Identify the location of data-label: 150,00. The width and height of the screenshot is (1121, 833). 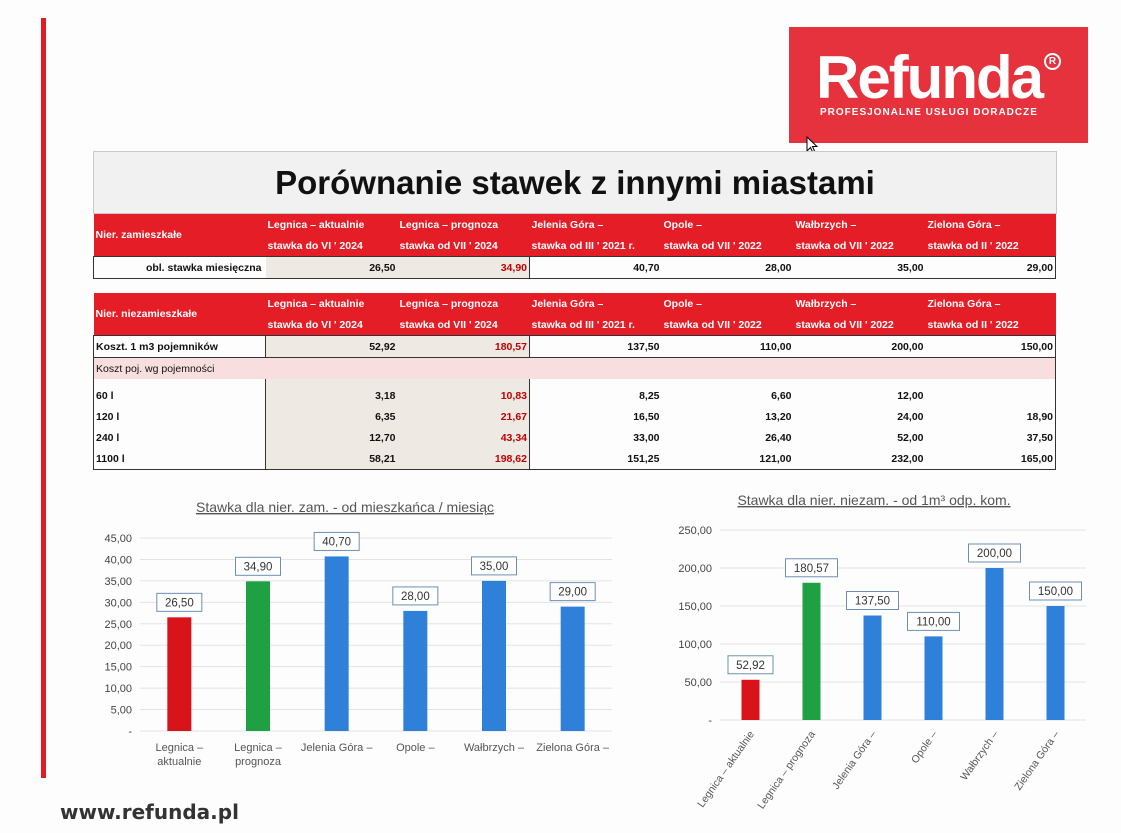
(1055, 592).